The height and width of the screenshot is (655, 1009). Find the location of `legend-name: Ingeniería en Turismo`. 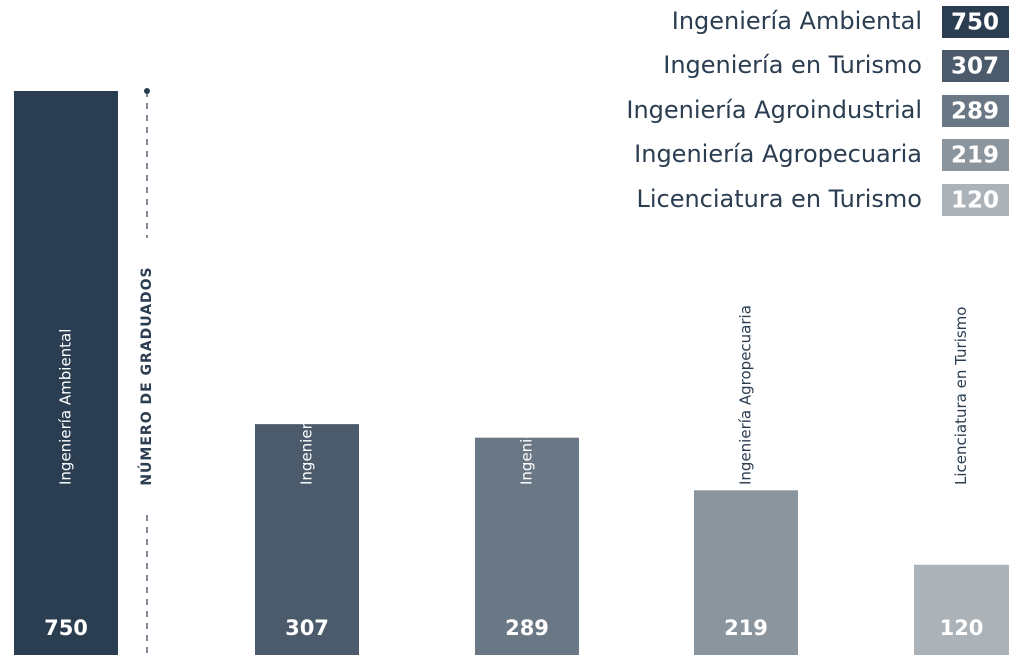

legend-name: Ingeniería en Turismo is located at coordinates (792, 65).